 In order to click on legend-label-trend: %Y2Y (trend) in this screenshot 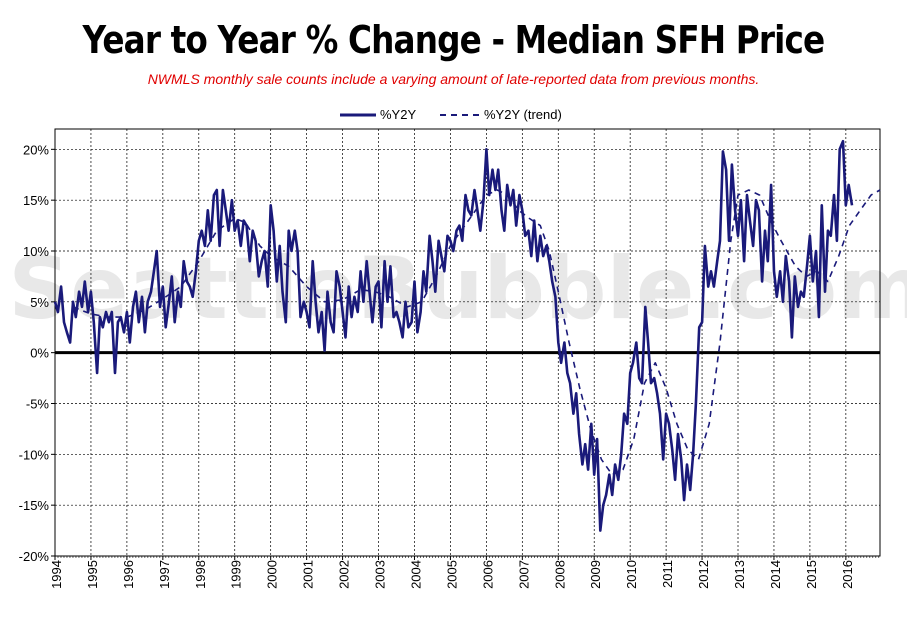, I will do `click(523, 114)`.